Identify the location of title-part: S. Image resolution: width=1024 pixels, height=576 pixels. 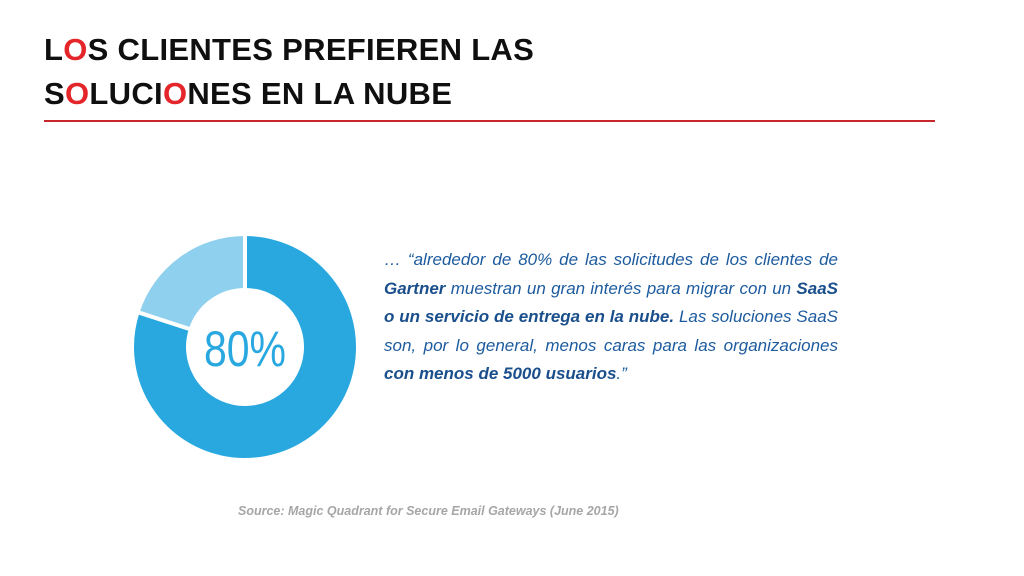
(54, 93).